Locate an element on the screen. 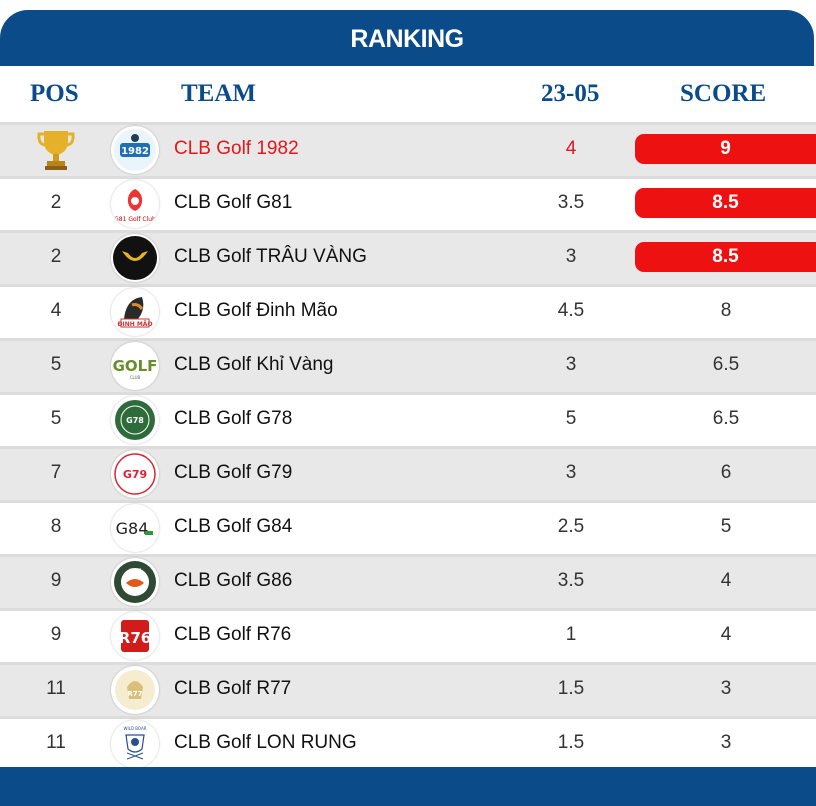  table-header: POS TEAM 23-05 SCORE is located at coordinates (408, 94).